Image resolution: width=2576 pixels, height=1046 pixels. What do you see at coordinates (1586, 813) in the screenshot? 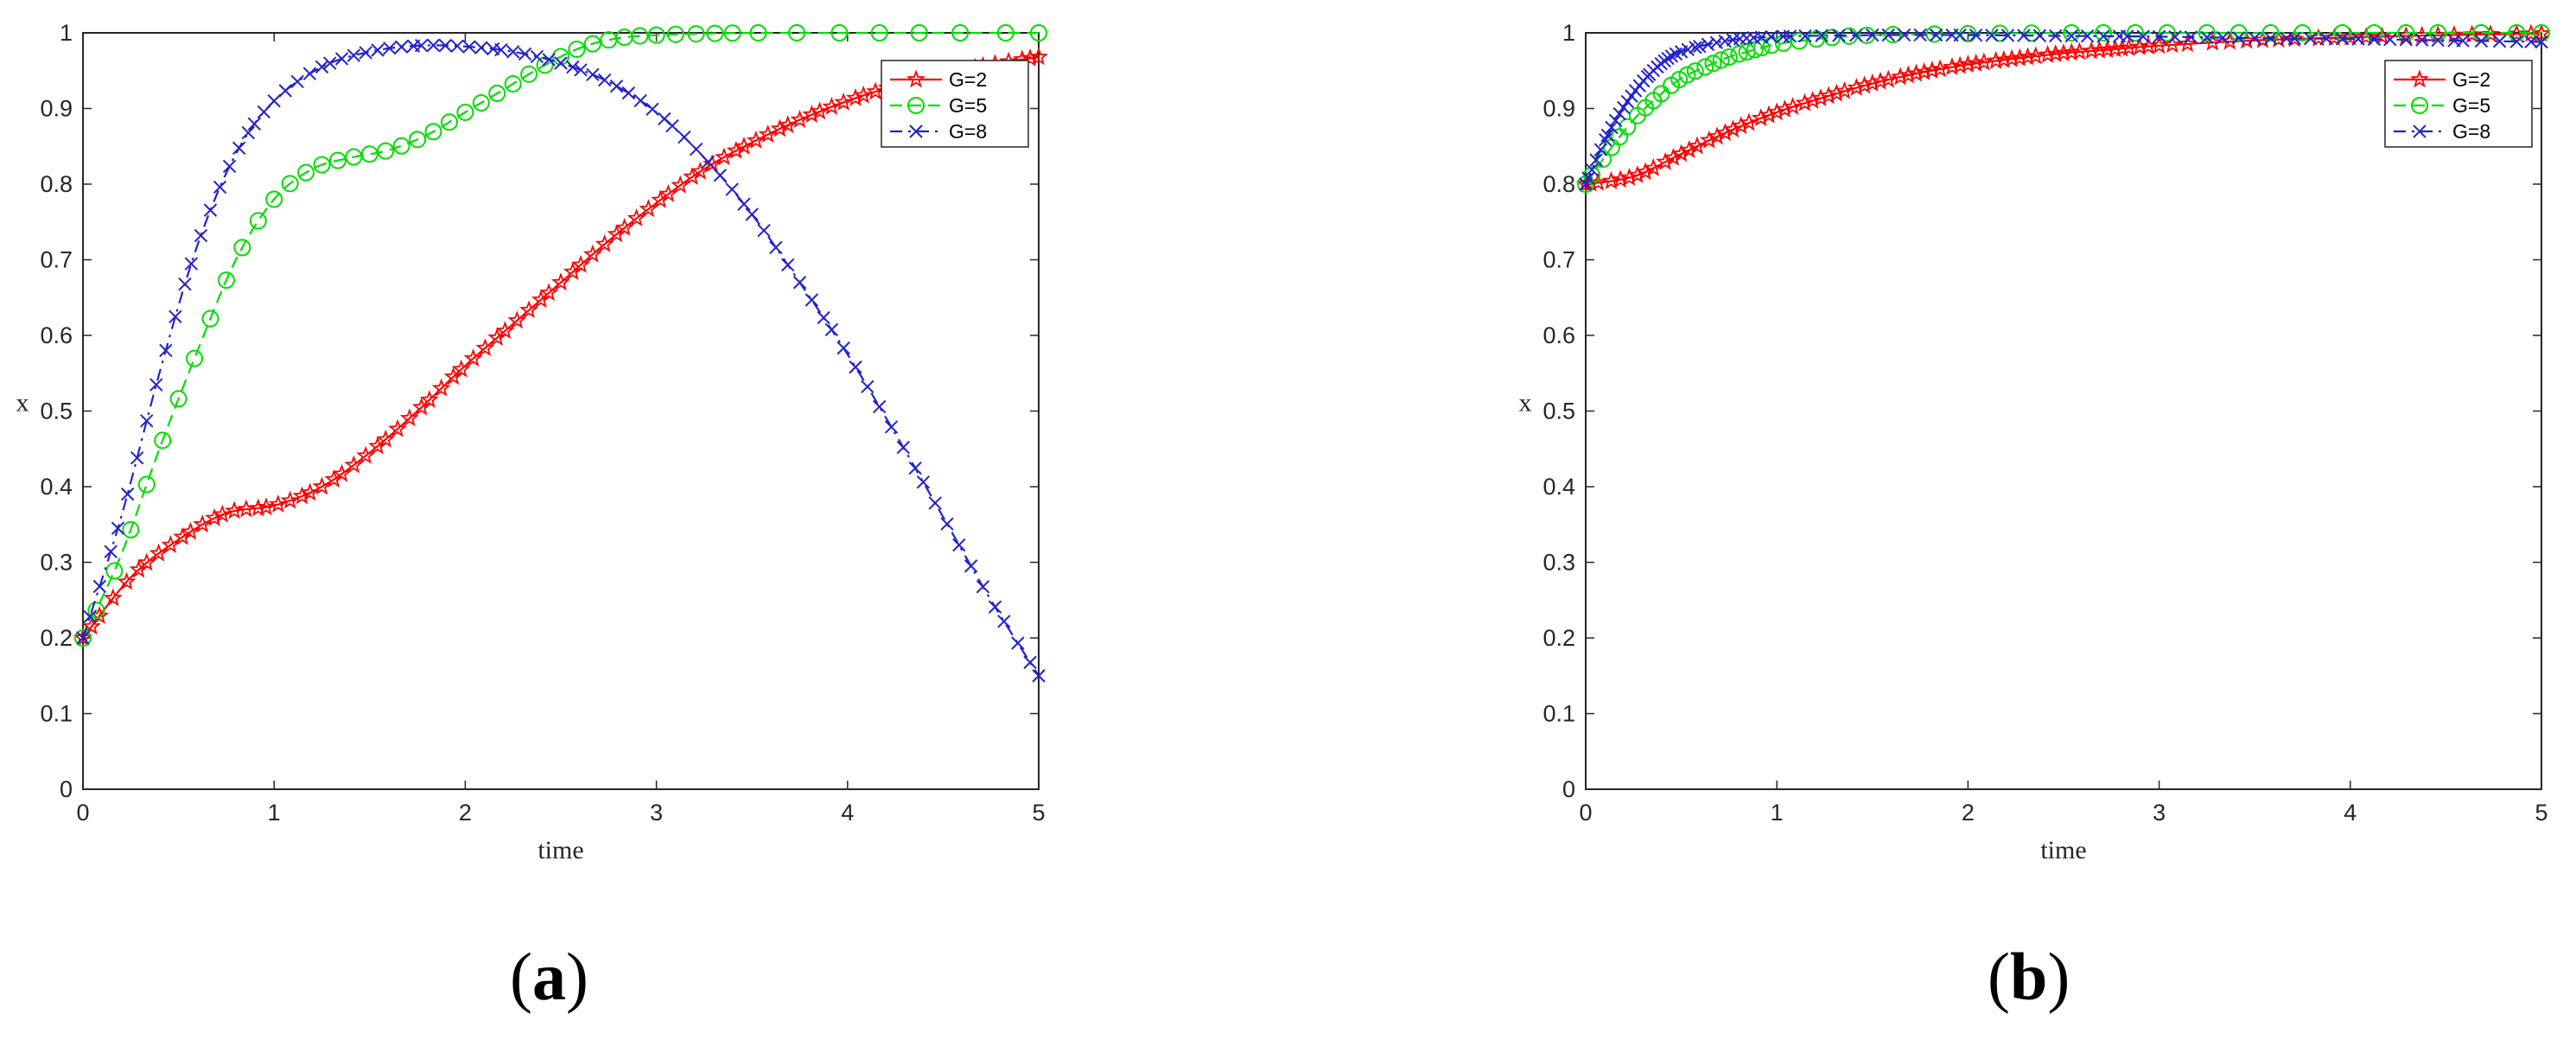
I see `x-tick-label: 0` at bounding box center [1586, 813].